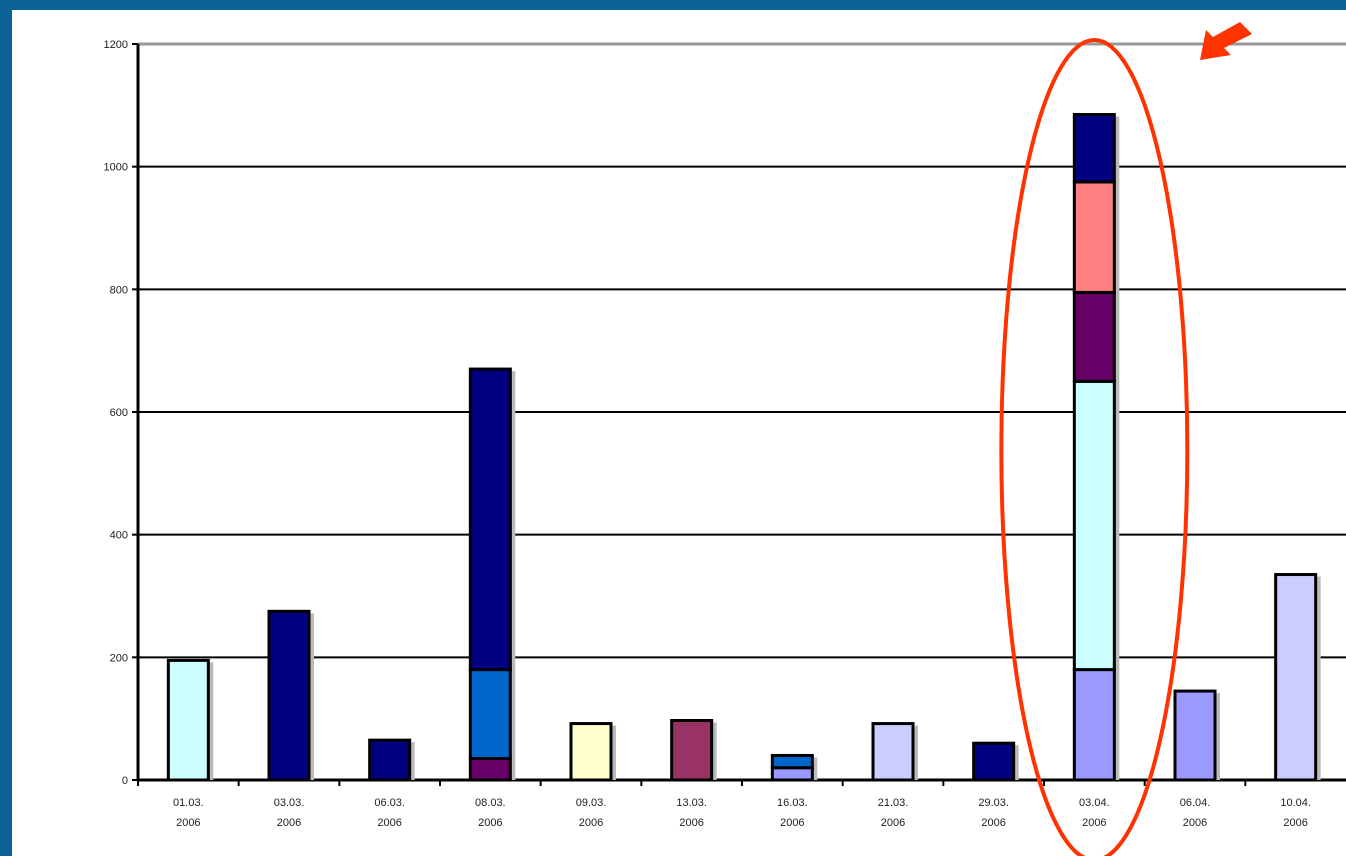 The width and height of the screenshot is (1346, 856). Describe the element at coordinates (188, 813) in the screenshot. I see `x-tick-label: 01.03. 2006` at that location.